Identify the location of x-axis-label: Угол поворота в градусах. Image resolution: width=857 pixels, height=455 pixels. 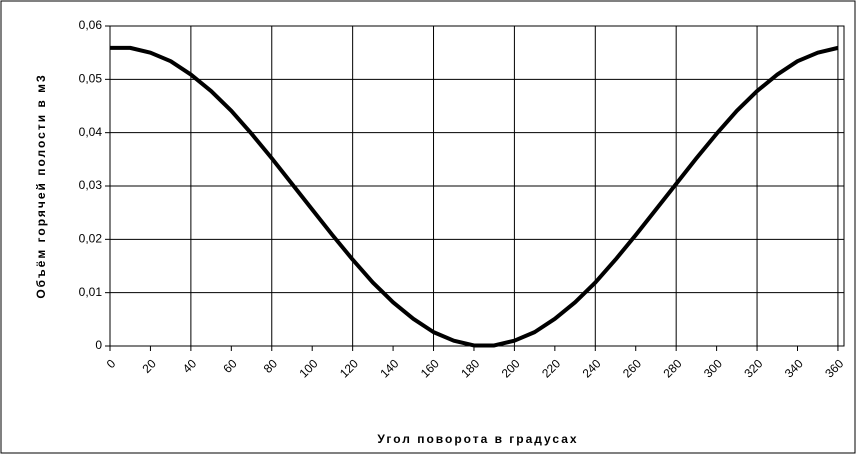
(477, 439).